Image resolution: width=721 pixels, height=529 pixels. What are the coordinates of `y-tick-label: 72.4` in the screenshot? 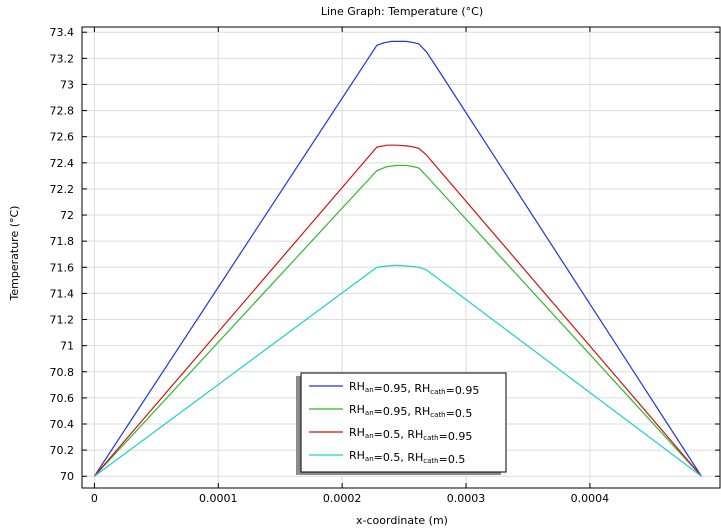 It's located at (62, 163).